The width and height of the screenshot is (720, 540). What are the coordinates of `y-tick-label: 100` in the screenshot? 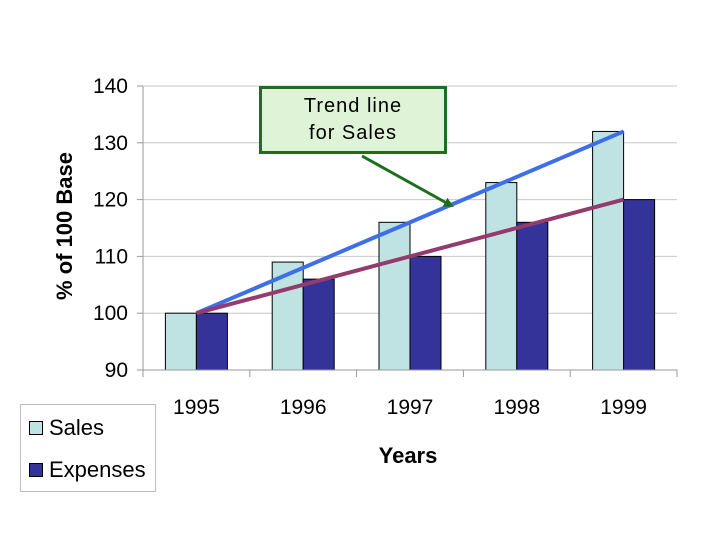 It's located at (110, 313).